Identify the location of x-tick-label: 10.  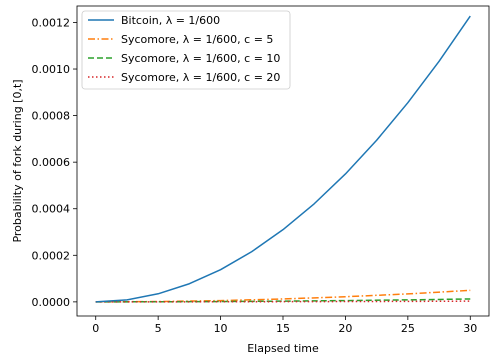
(221, 328).